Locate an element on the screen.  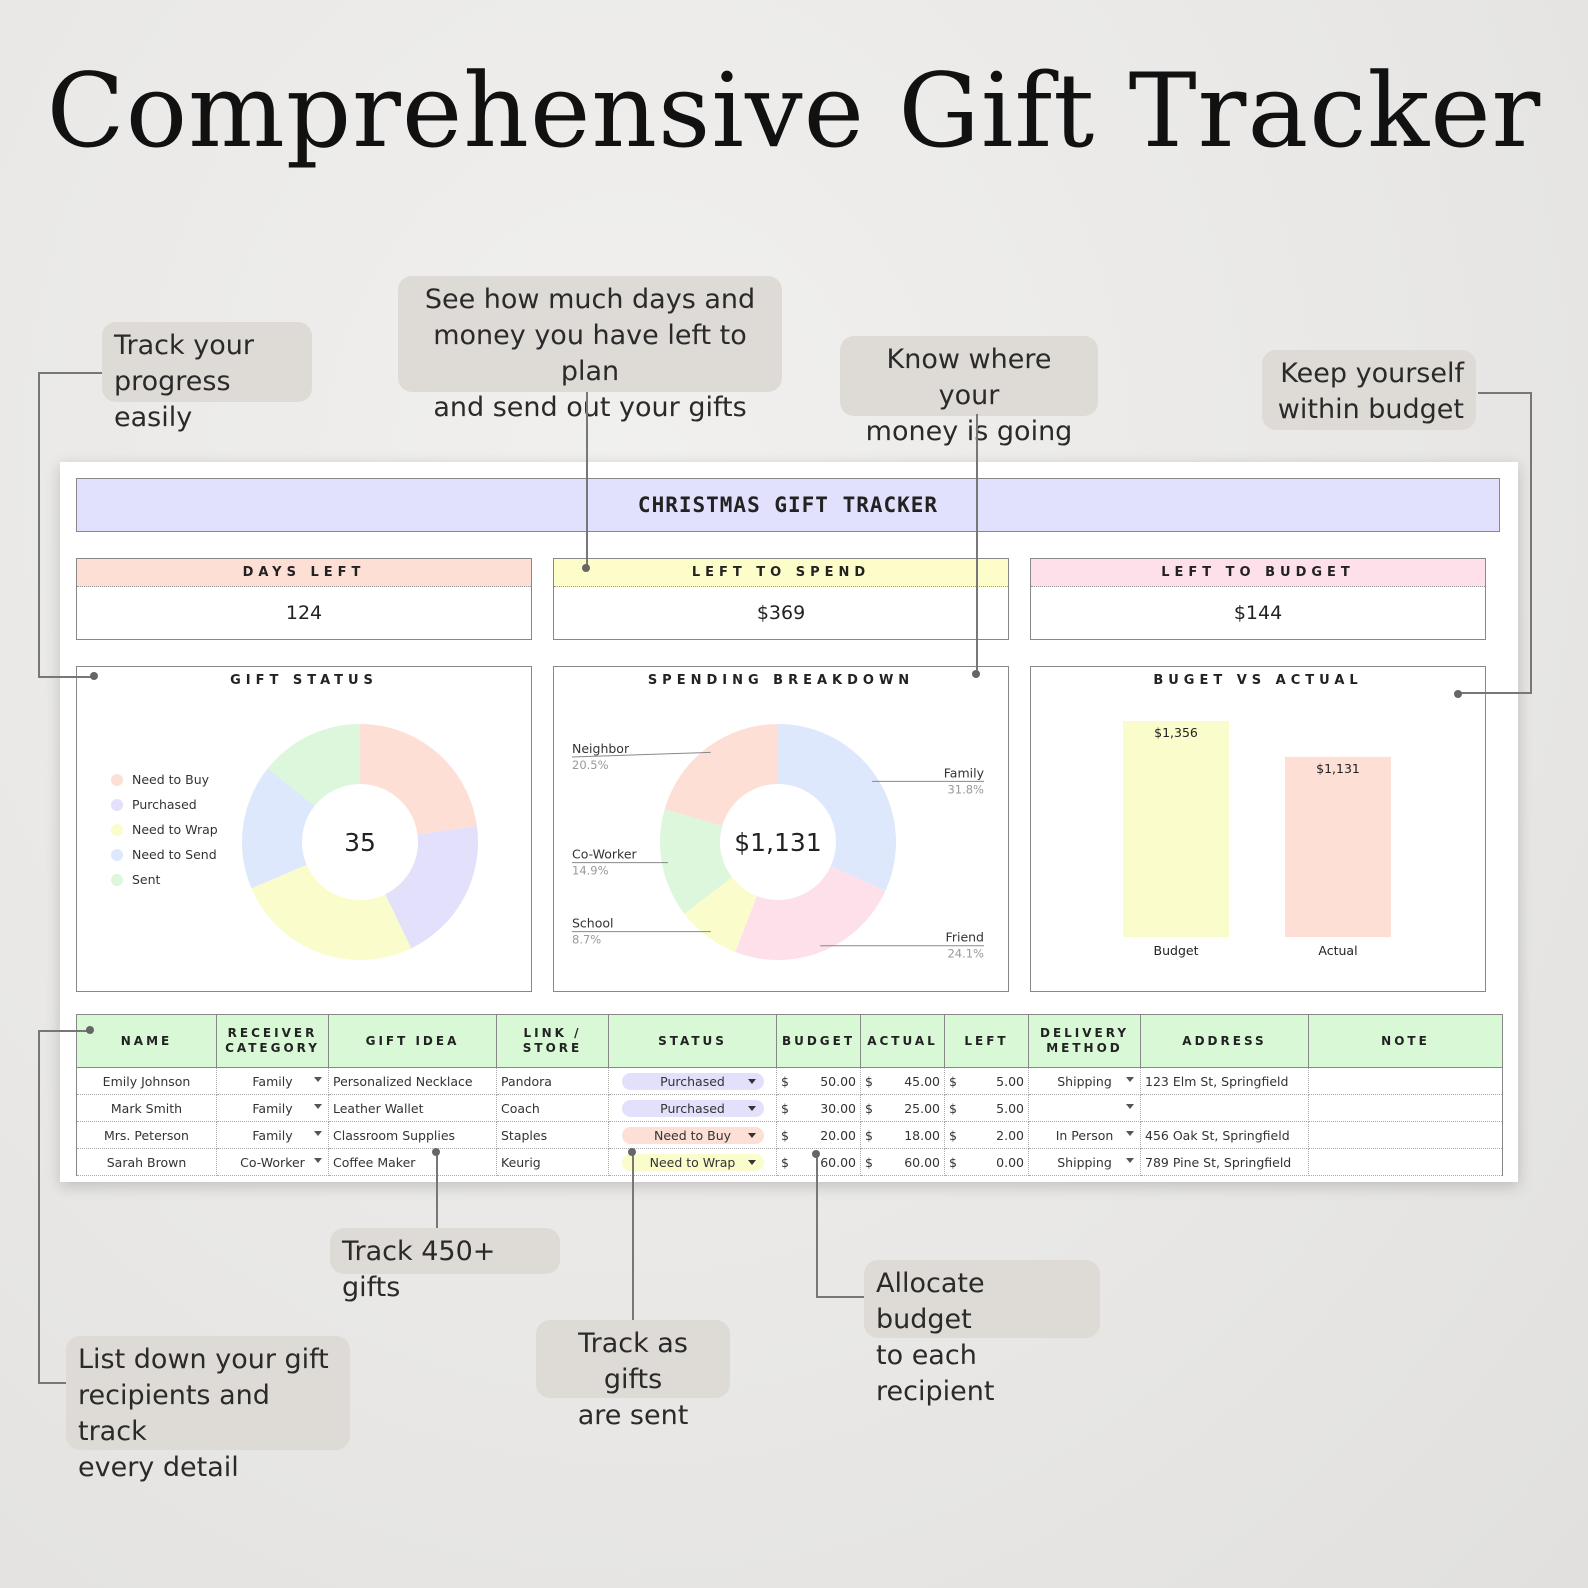
actual-cell: $25.00 is located at coordinates (902, 1108).